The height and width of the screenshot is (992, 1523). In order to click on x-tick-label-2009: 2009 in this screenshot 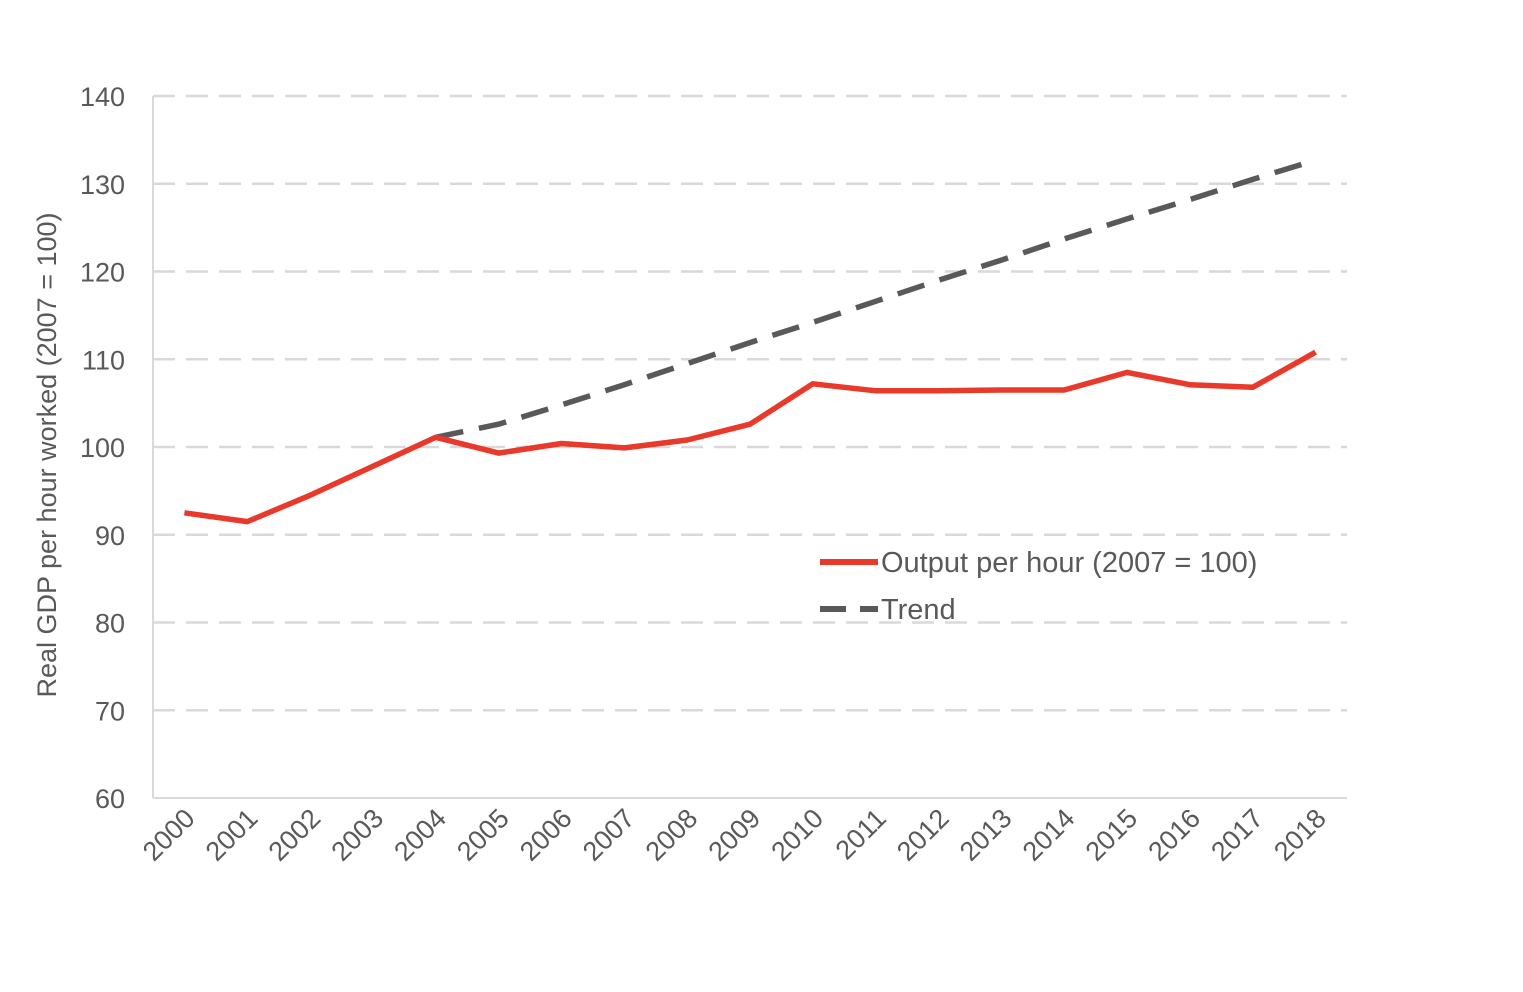, I will do `click(735, 835)`.